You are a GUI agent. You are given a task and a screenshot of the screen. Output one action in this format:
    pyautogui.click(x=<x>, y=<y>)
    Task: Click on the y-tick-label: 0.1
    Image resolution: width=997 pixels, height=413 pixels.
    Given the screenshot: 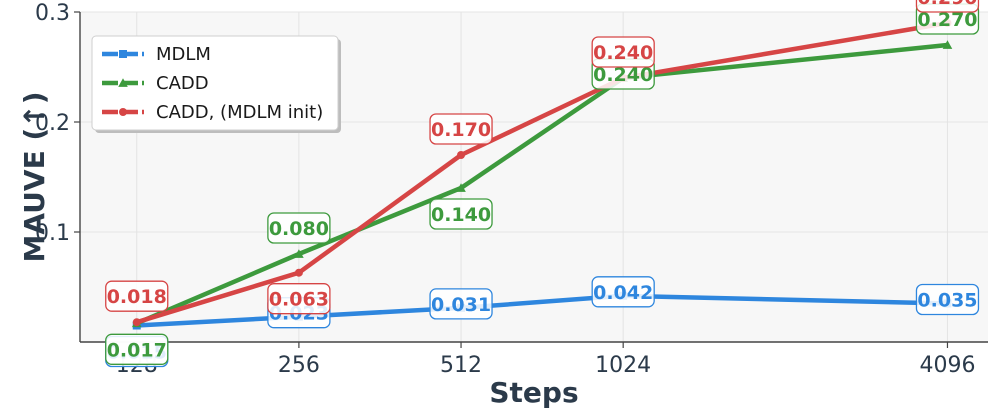 What is the action you would take?
    pyautogui.click(x=52, y=233)
    